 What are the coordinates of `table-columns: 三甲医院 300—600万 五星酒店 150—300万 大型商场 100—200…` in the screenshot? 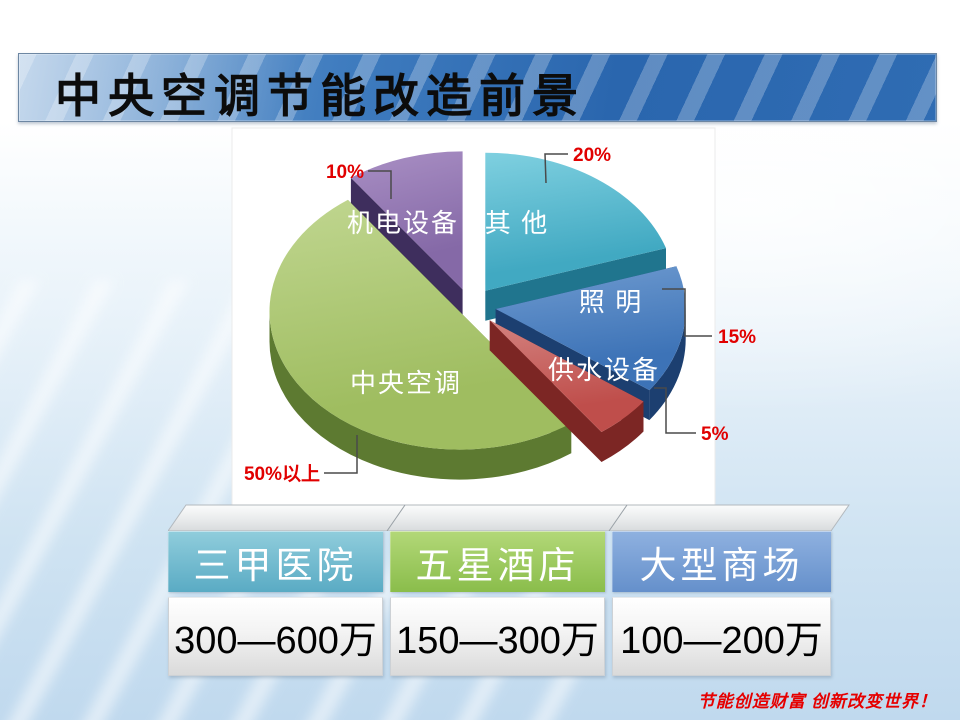 It's located at (499, 603).